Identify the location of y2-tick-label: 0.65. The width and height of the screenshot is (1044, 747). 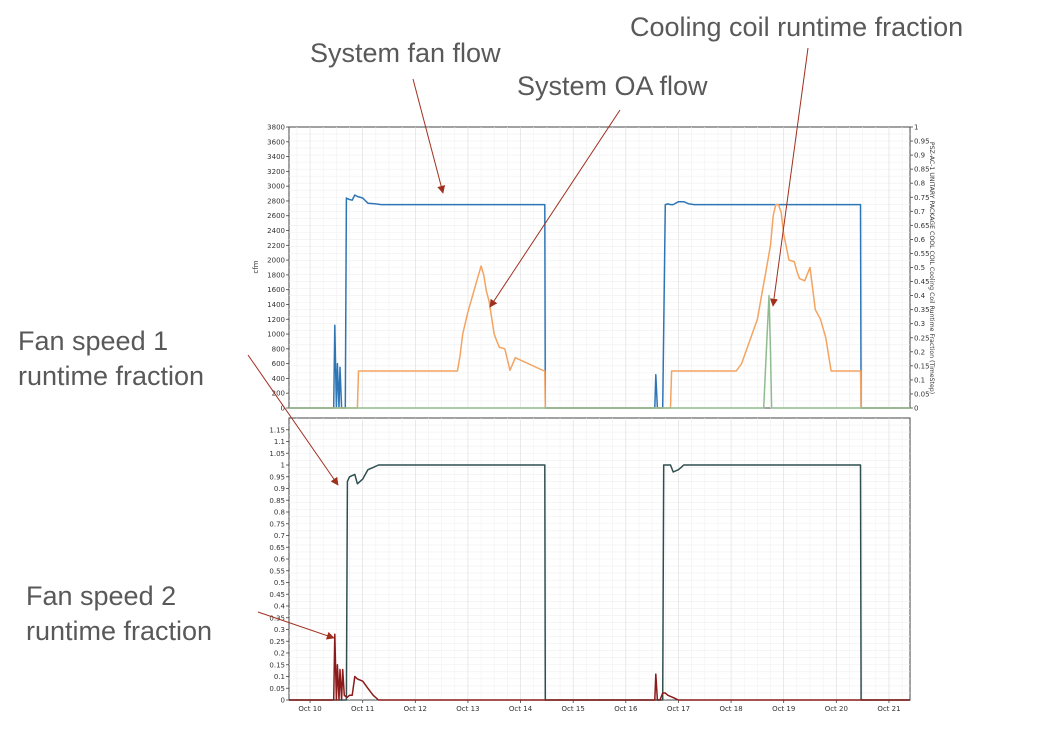
(922, 226).